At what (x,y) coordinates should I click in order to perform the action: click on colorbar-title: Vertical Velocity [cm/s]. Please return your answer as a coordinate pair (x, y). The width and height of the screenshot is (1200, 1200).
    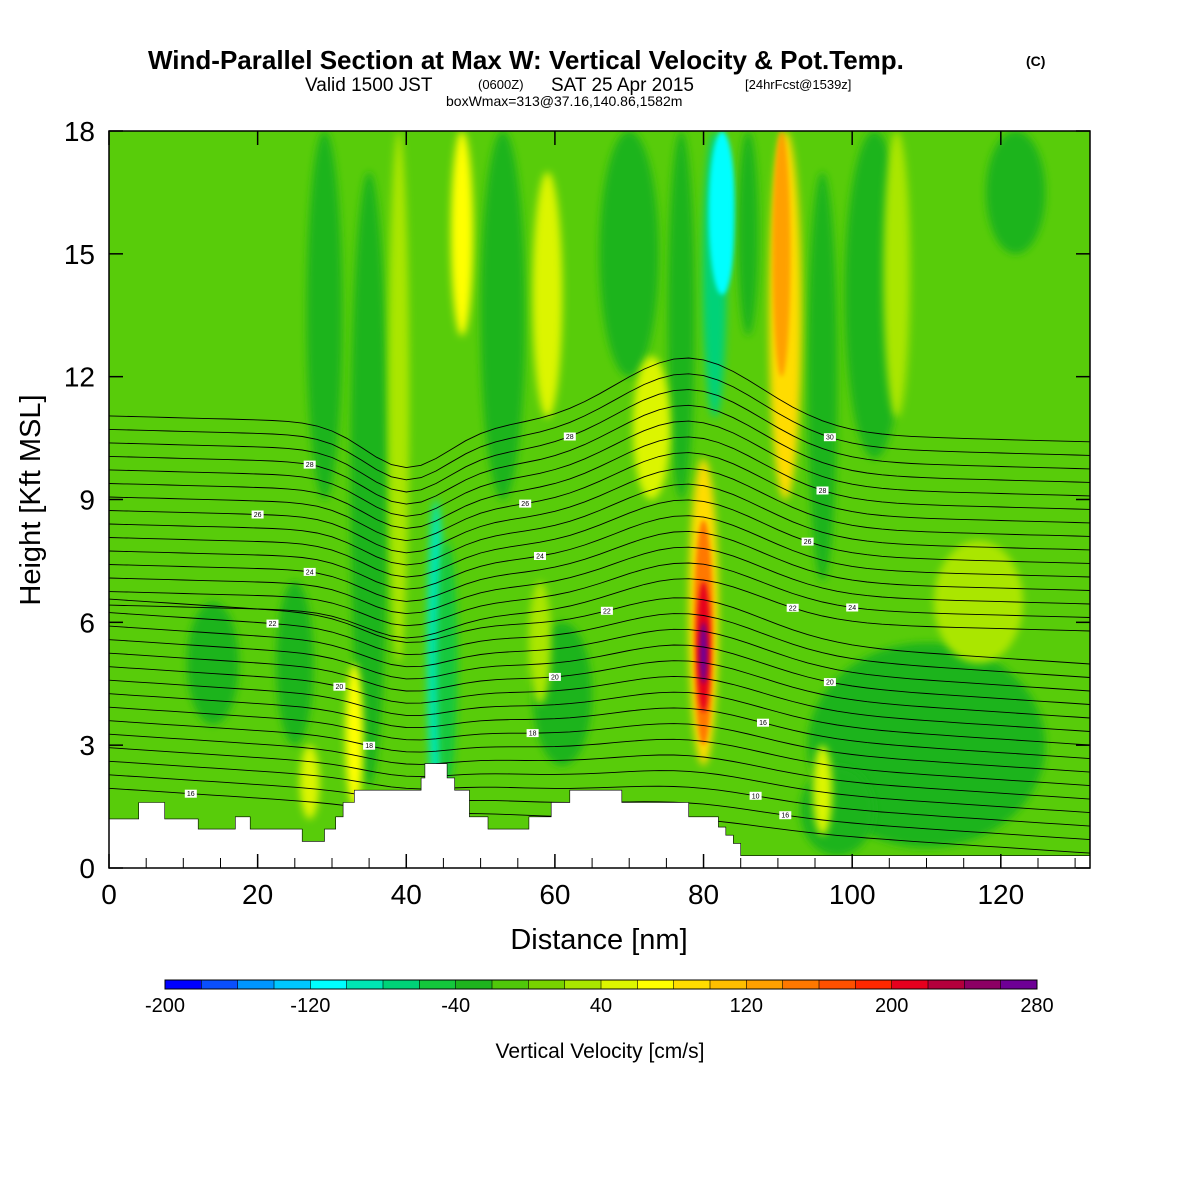
    Looking at the image, I should click on (600, 1051).